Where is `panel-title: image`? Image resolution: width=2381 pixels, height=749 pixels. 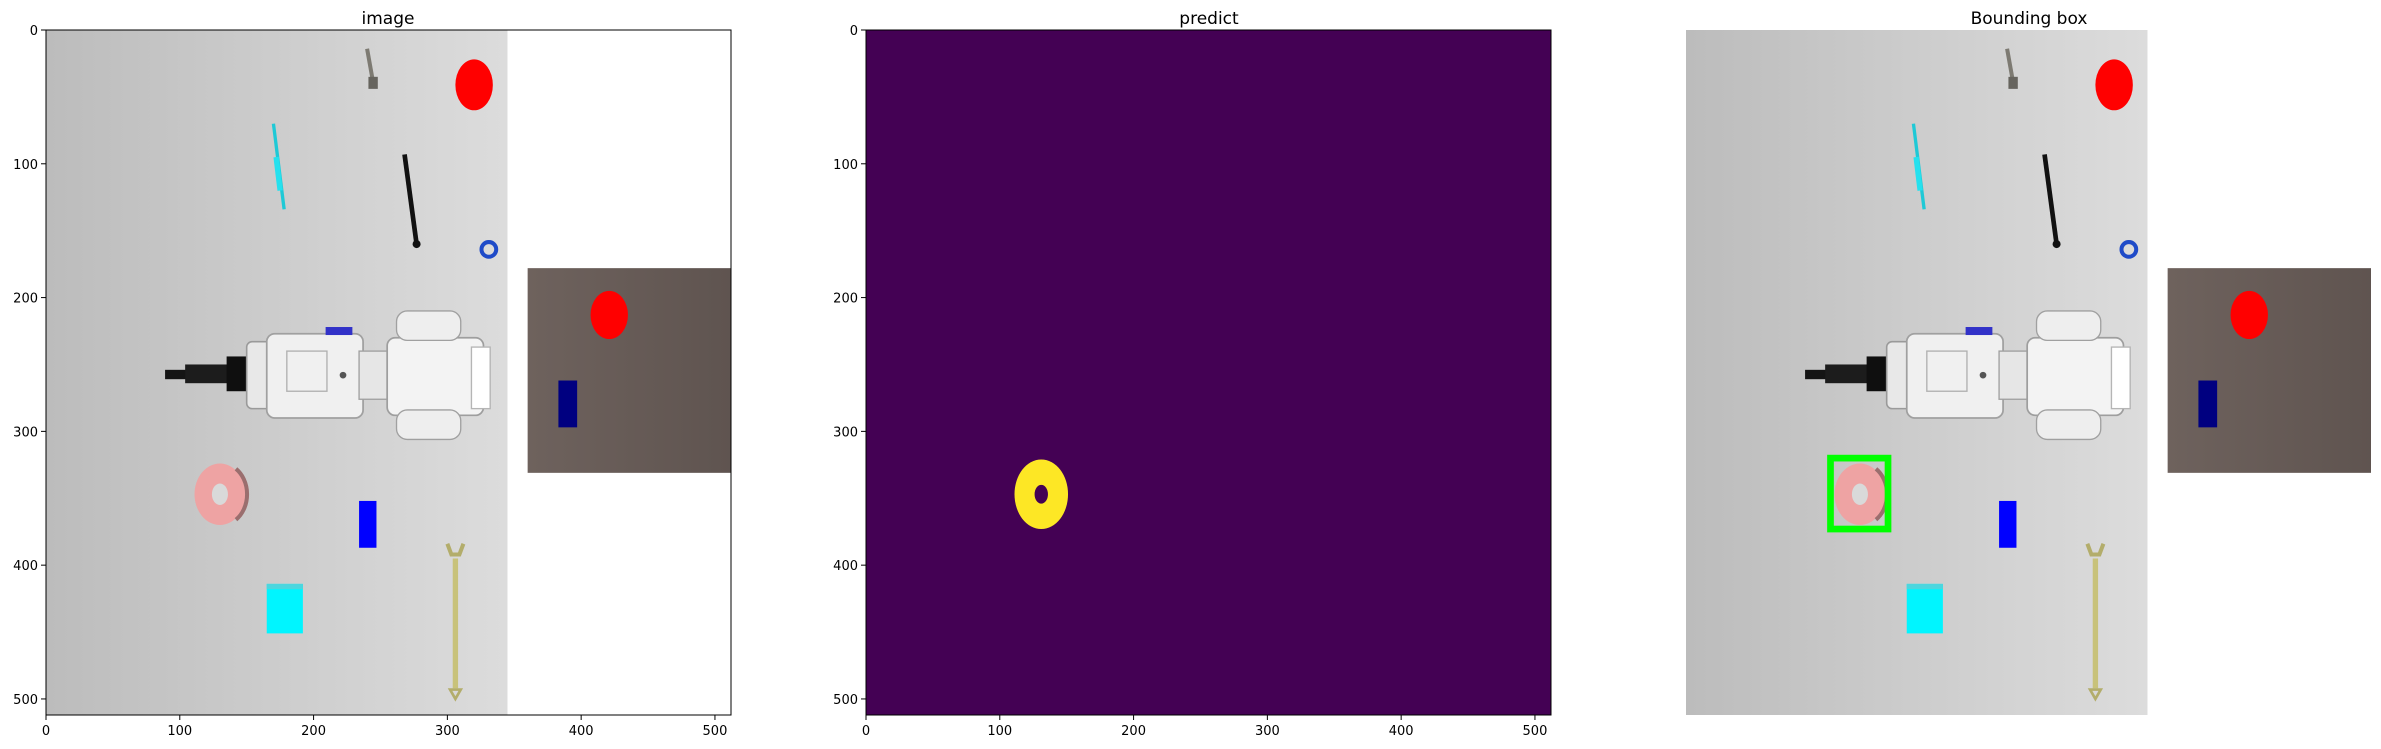
panel-title: image is located at coordinates (388, 19).